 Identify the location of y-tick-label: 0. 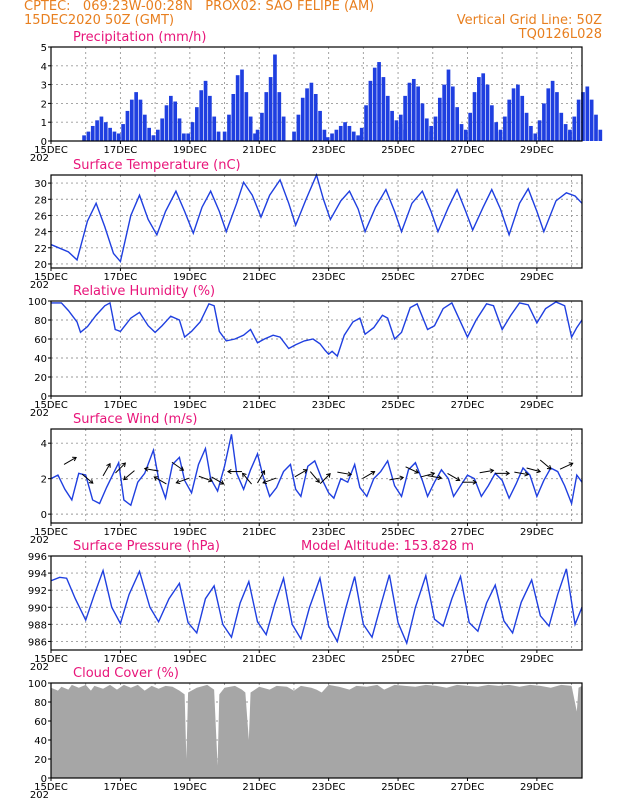
(44, 397).